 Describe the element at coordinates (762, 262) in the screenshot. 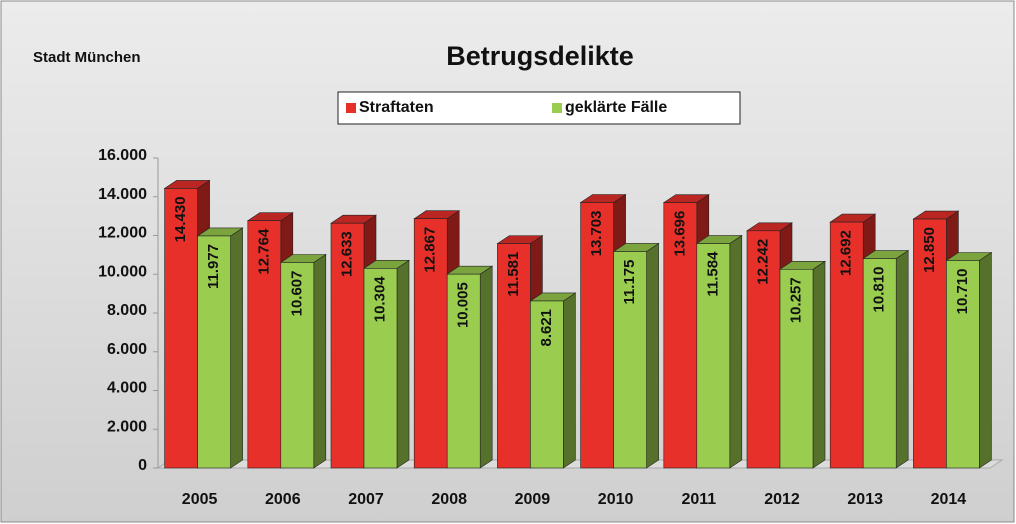

I see `value-label: 12.242` at that location.